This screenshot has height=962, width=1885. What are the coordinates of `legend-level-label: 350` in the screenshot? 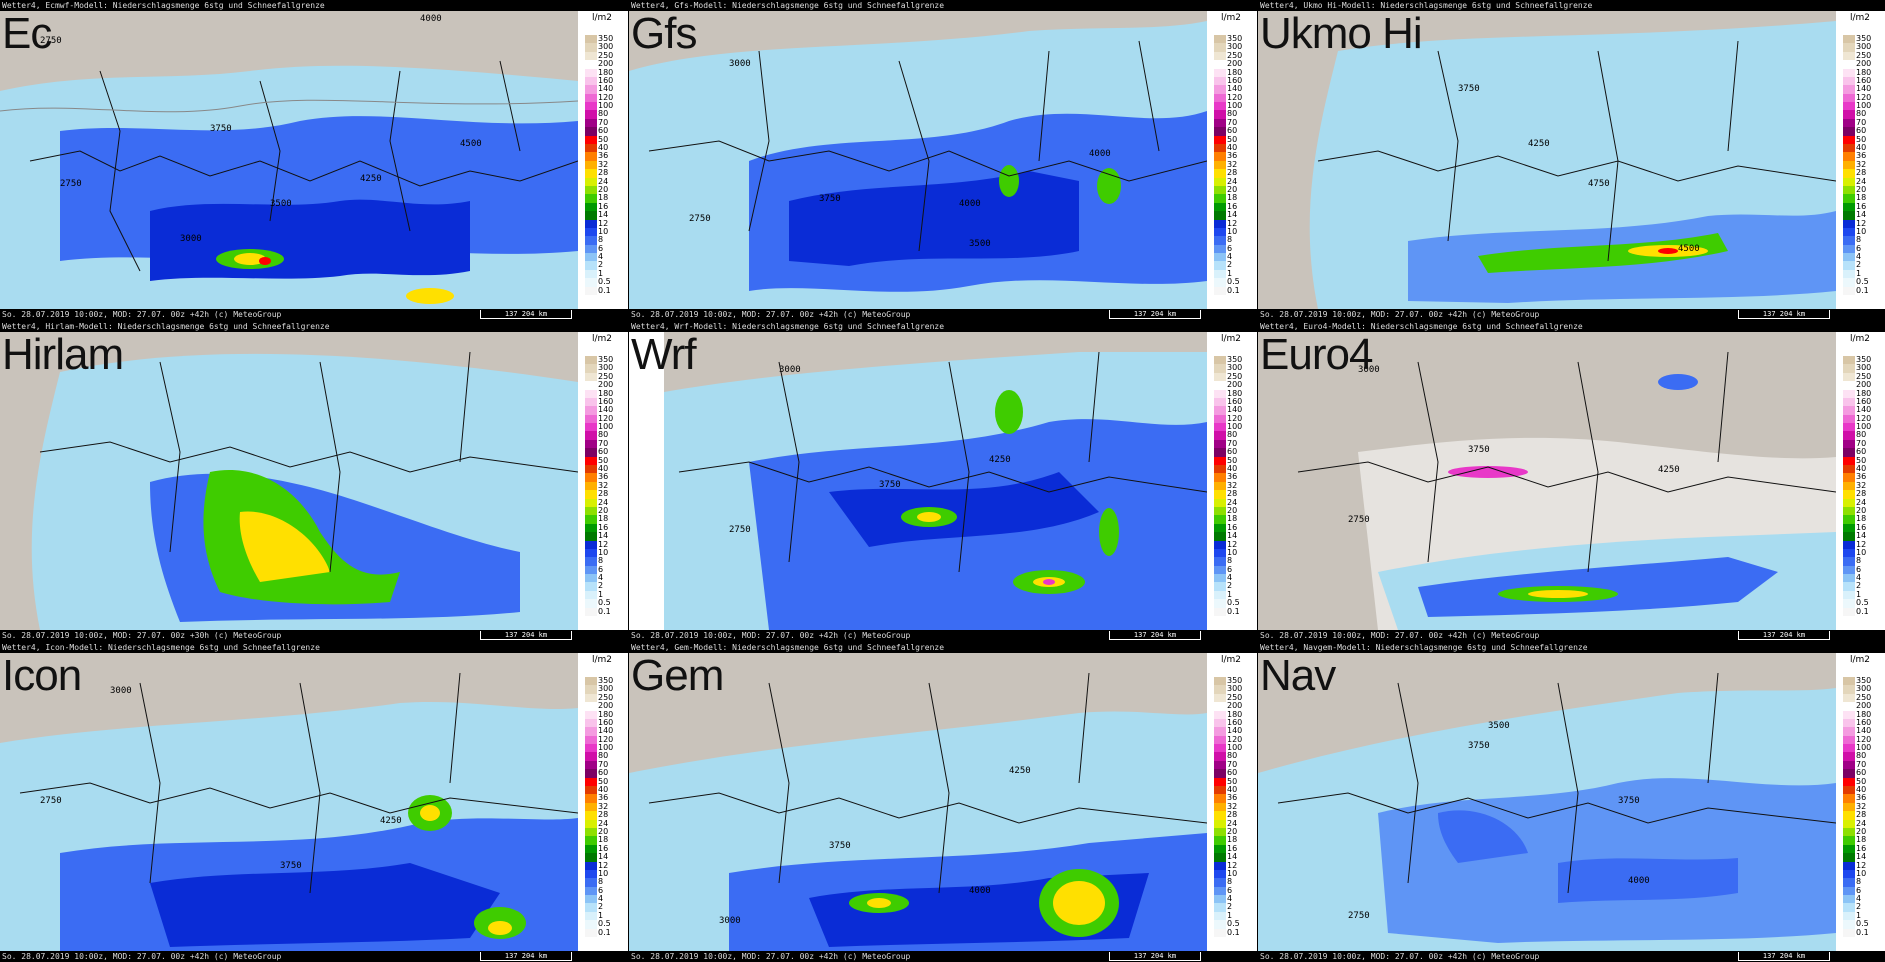 It's located at (606, 38).